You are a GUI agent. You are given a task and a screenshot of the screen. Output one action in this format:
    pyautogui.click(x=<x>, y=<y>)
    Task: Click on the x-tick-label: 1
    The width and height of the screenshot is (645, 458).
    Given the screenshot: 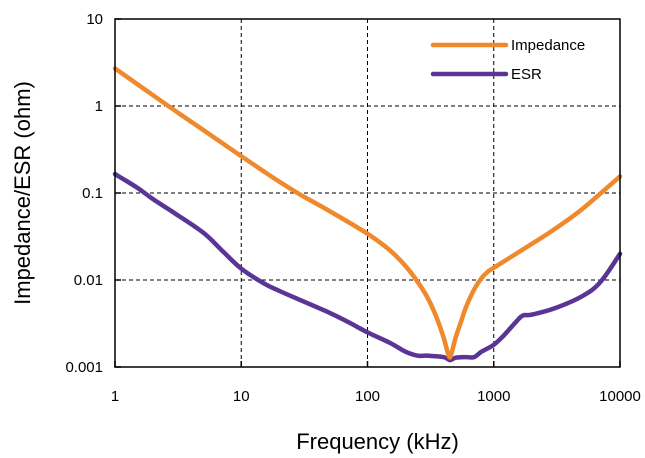 What is the action you would take?
    pyautogui.click(x=115, y=396)
    